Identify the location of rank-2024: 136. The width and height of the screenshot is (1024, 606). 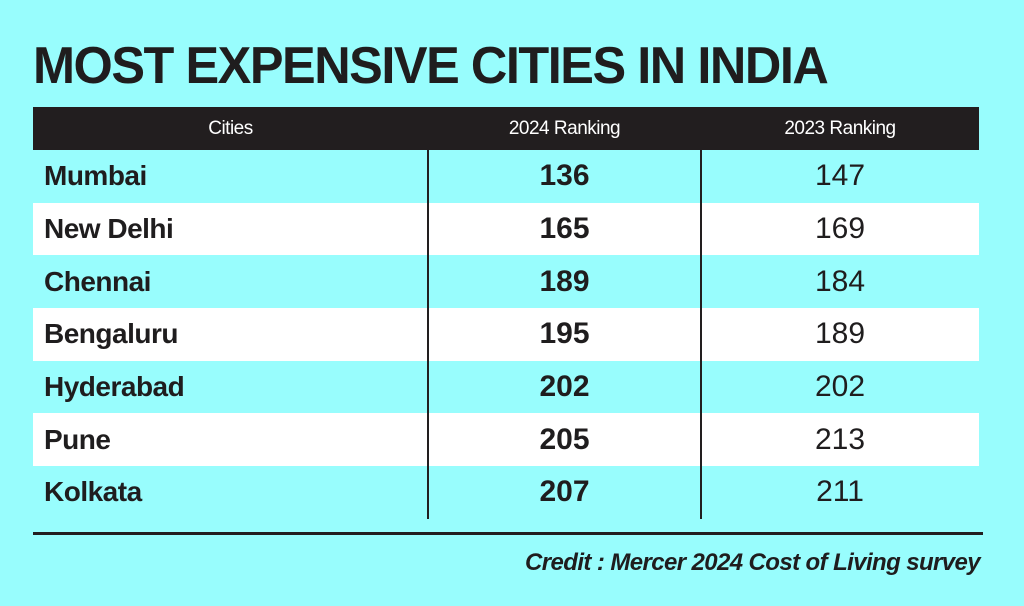
(564, 176).